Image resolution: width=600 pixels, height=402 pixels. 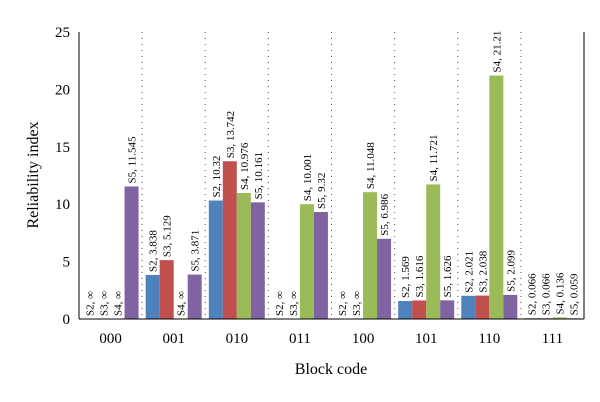 I want to click on data-label: S5, 10.161, so click(x=259, y=175).